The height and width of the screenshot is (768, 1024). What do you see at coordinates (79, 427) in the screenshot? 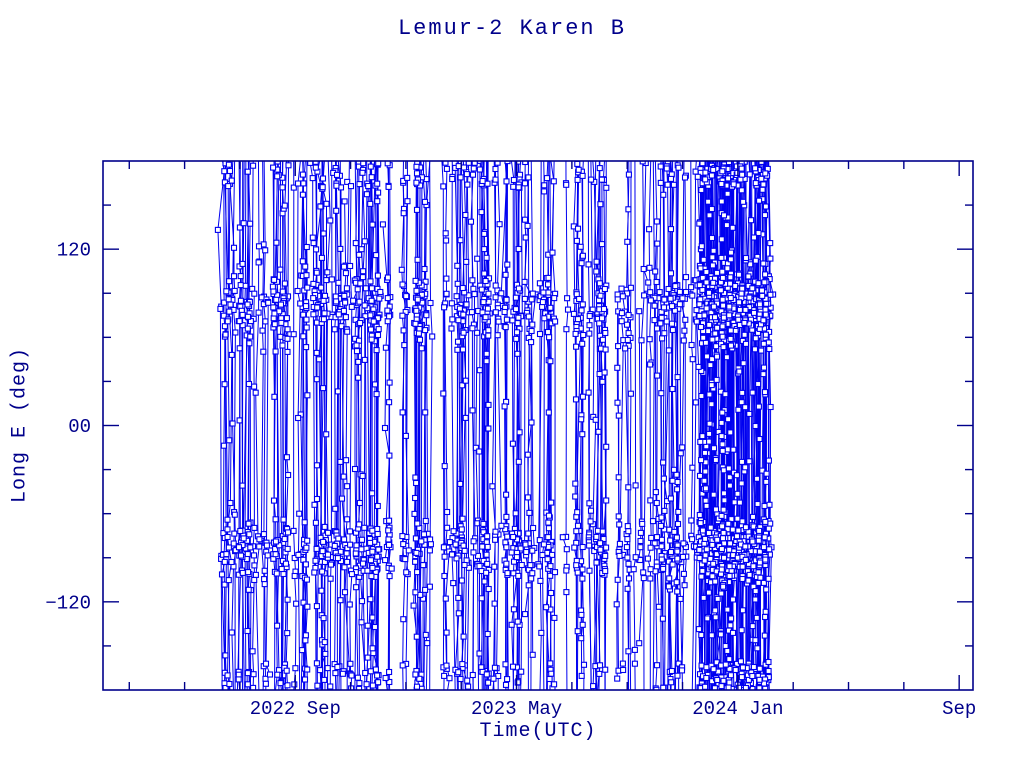
I see `svg-text: 00` at bounding box center [79, 427].